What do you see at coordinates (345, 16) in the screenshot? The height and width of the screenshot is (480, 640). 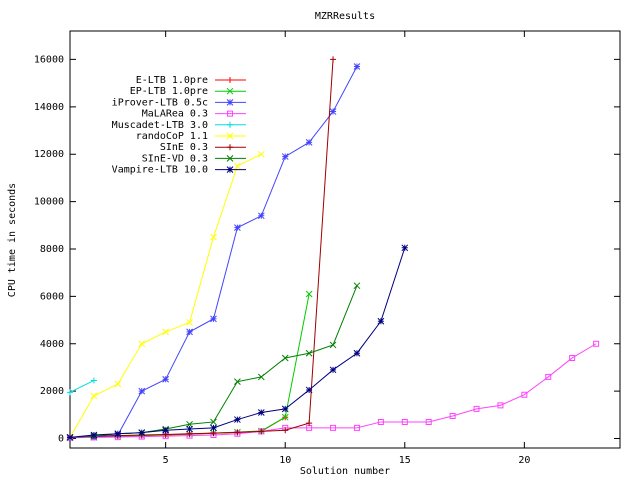 I see `chart-title: MZRResults` at bounding box center [345, 16].